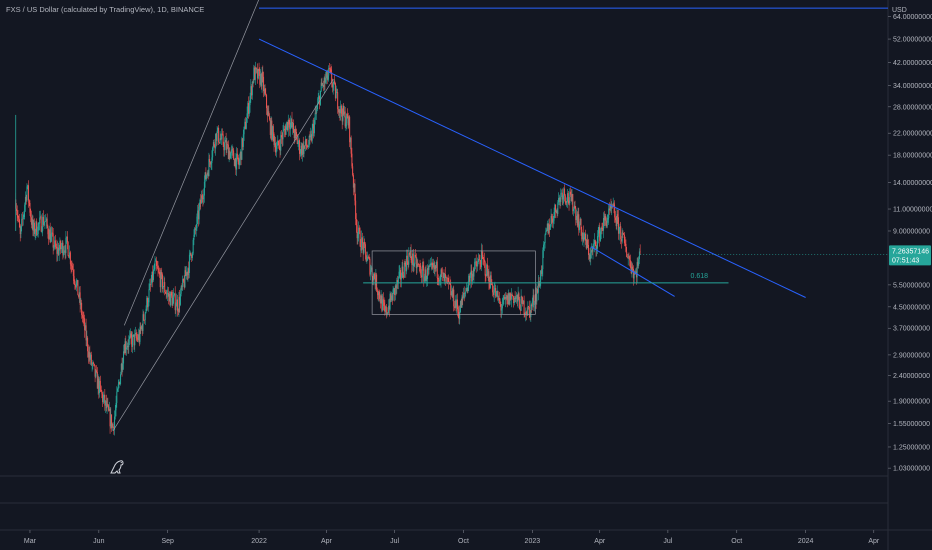  What do you see at coordinates (910, 255) in the screenshot?
I see `current-price-tag` at bounding box center [910, 255].